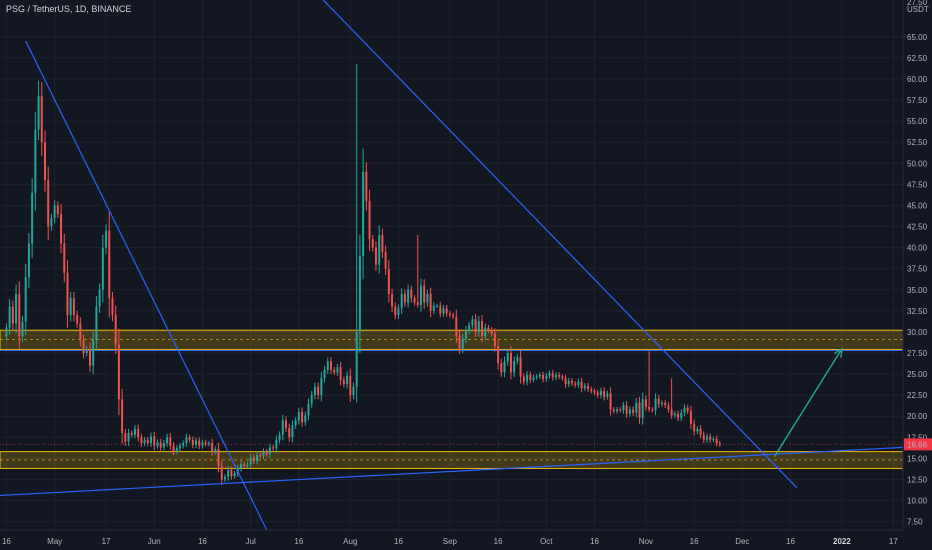 The height and width of the screenshot is (550, 932). Describe the element at coordinates (917, 227) in the screenshot. I see `price-tick-label: 42.50` at that location.